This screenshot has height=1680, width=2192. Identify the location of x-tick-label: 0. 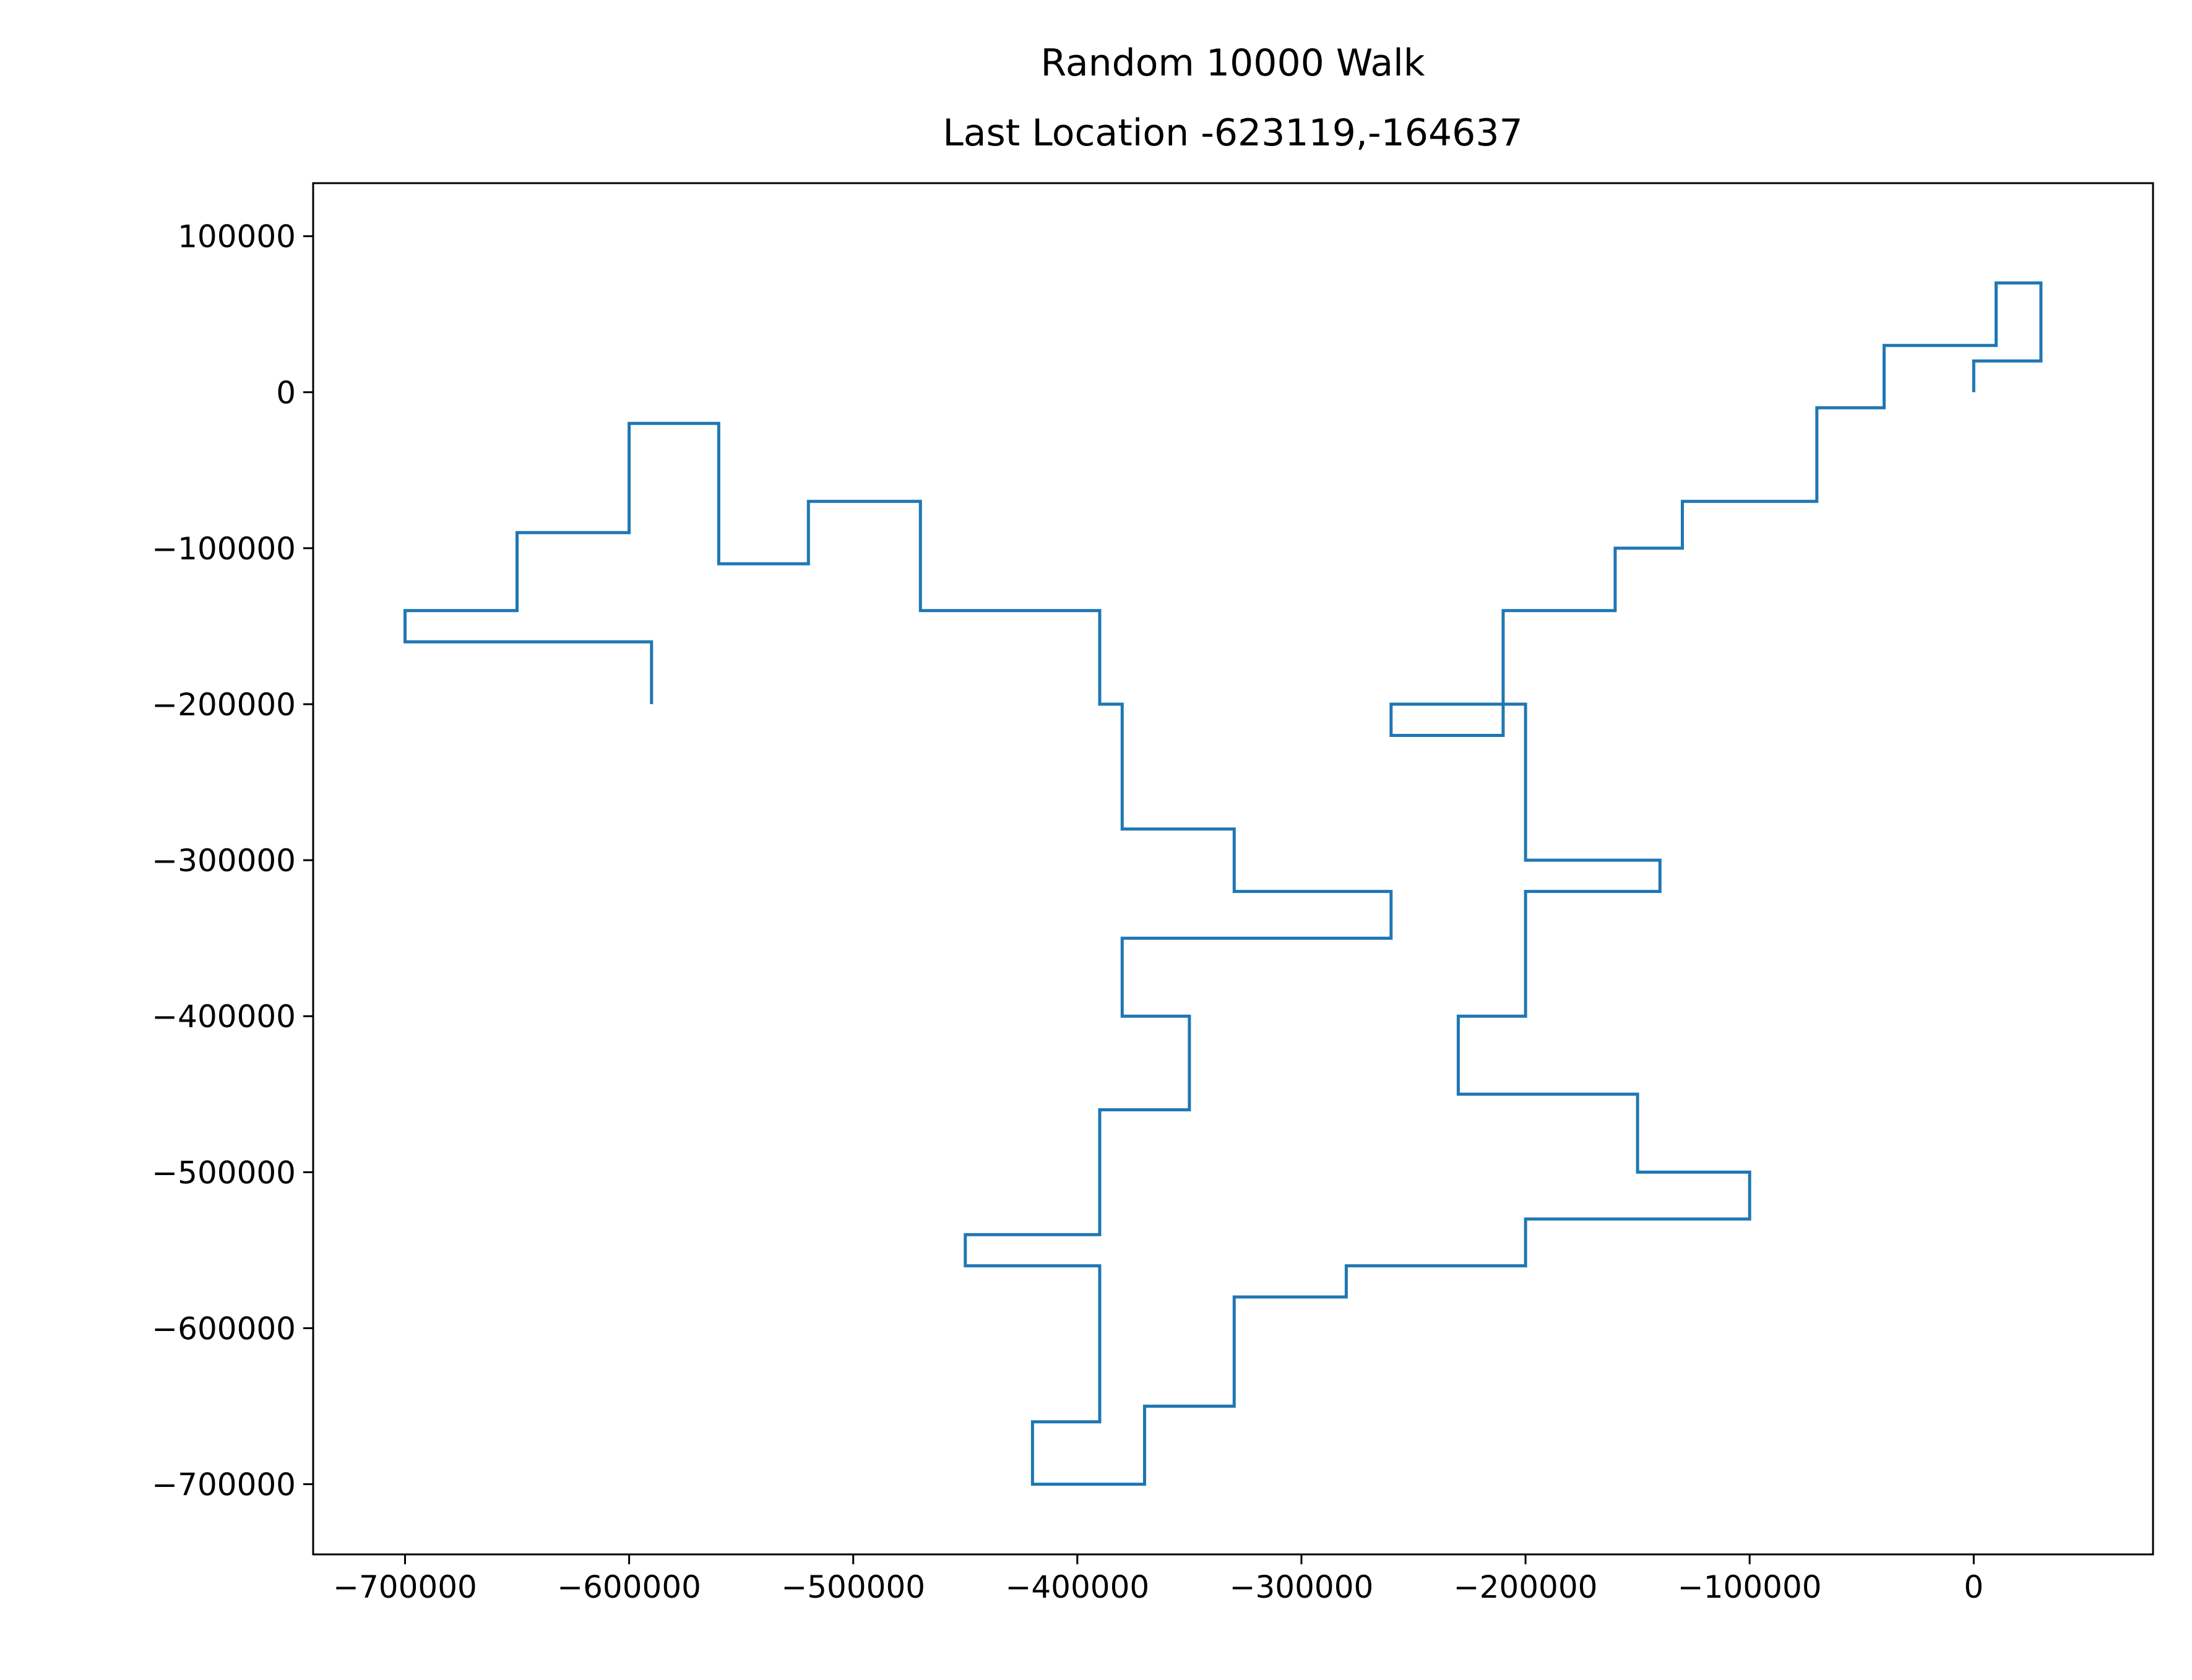
(1974, 1587).